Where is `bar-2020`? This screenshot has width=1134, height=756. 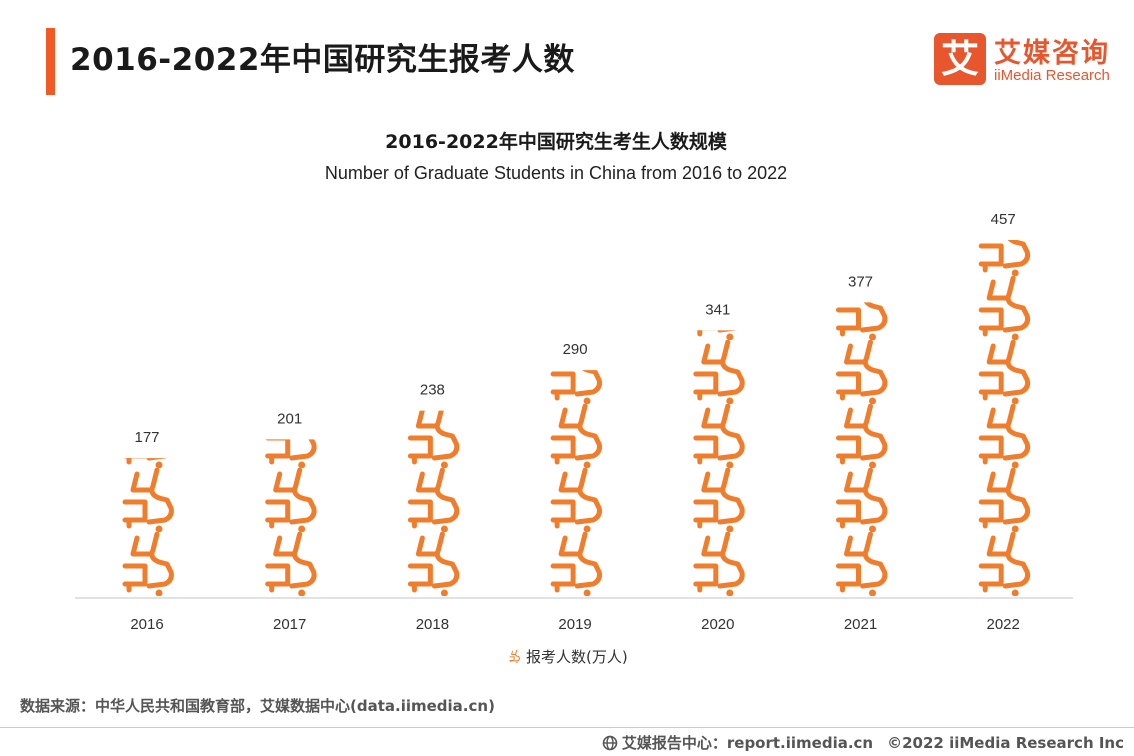
bar-2020 is located at coordinates (719, 437).